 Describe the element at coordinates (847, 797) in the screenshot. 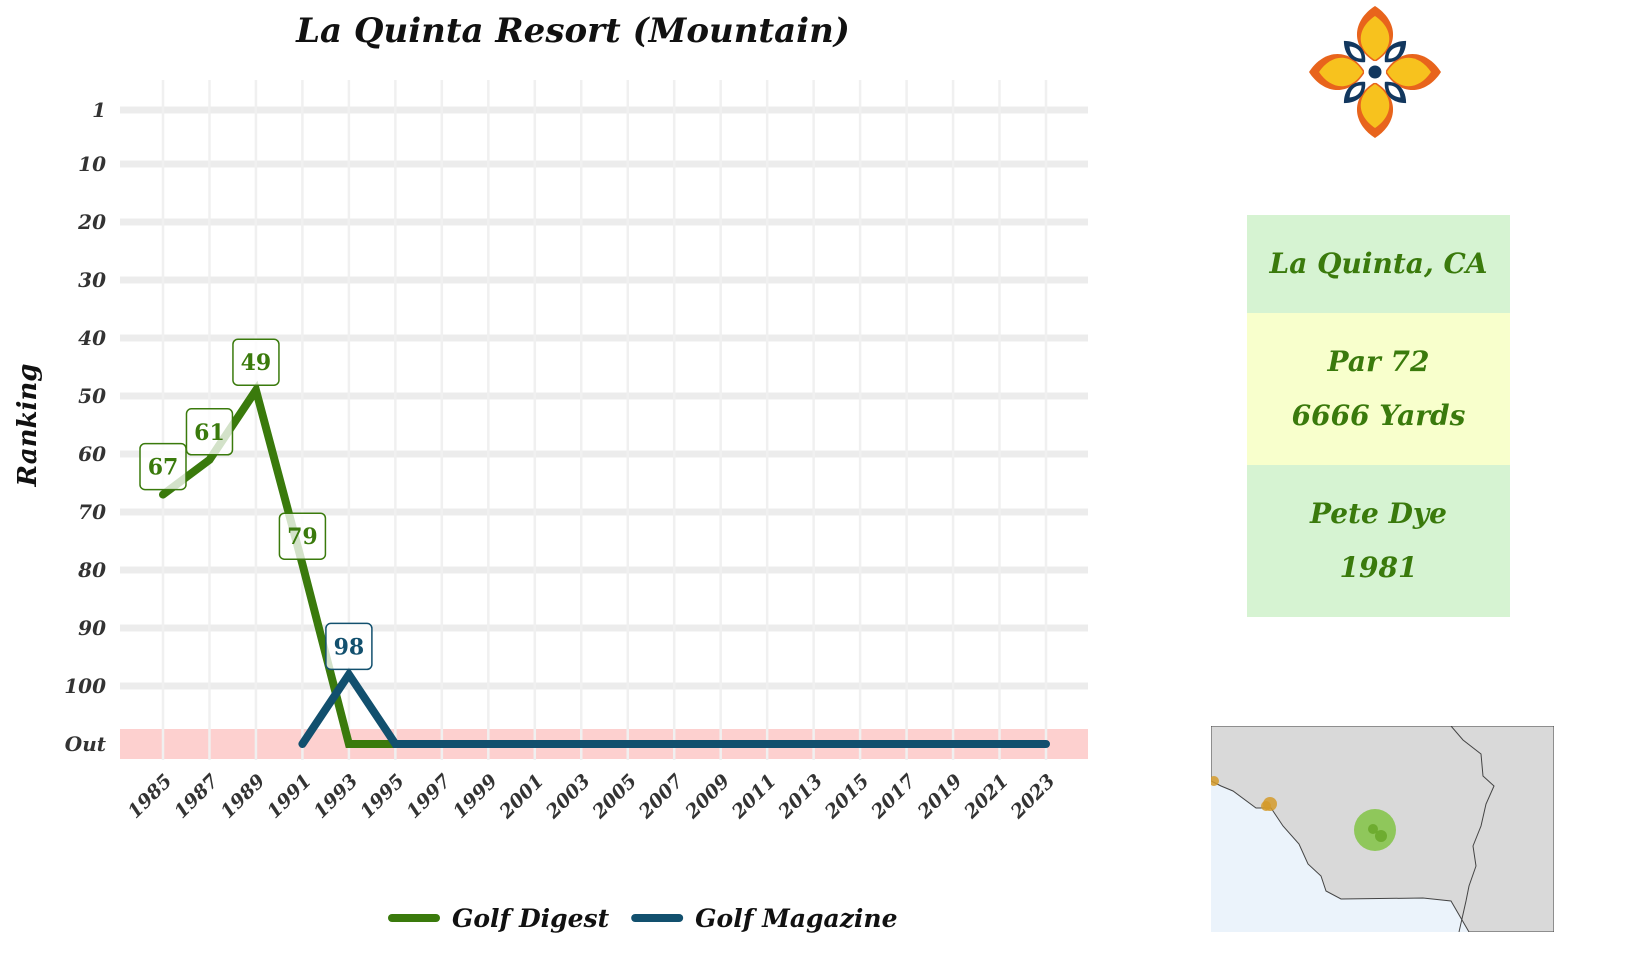

I see `x-tick-label: 2015` at that location.